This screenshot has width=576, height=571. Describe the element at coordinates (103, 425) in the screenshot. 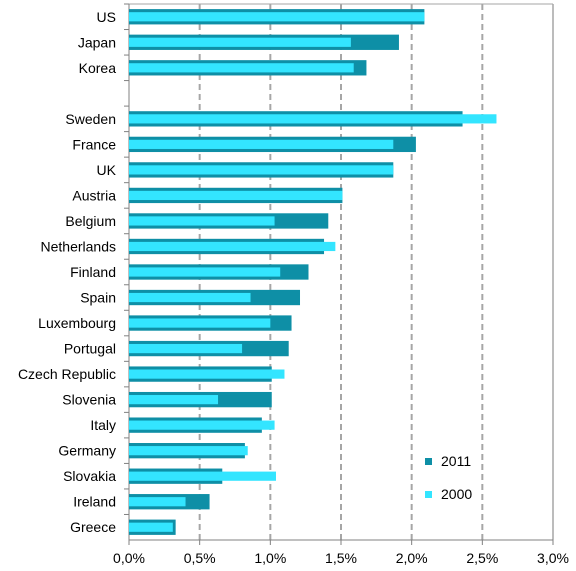

I see `category-label: Italy` at that location.